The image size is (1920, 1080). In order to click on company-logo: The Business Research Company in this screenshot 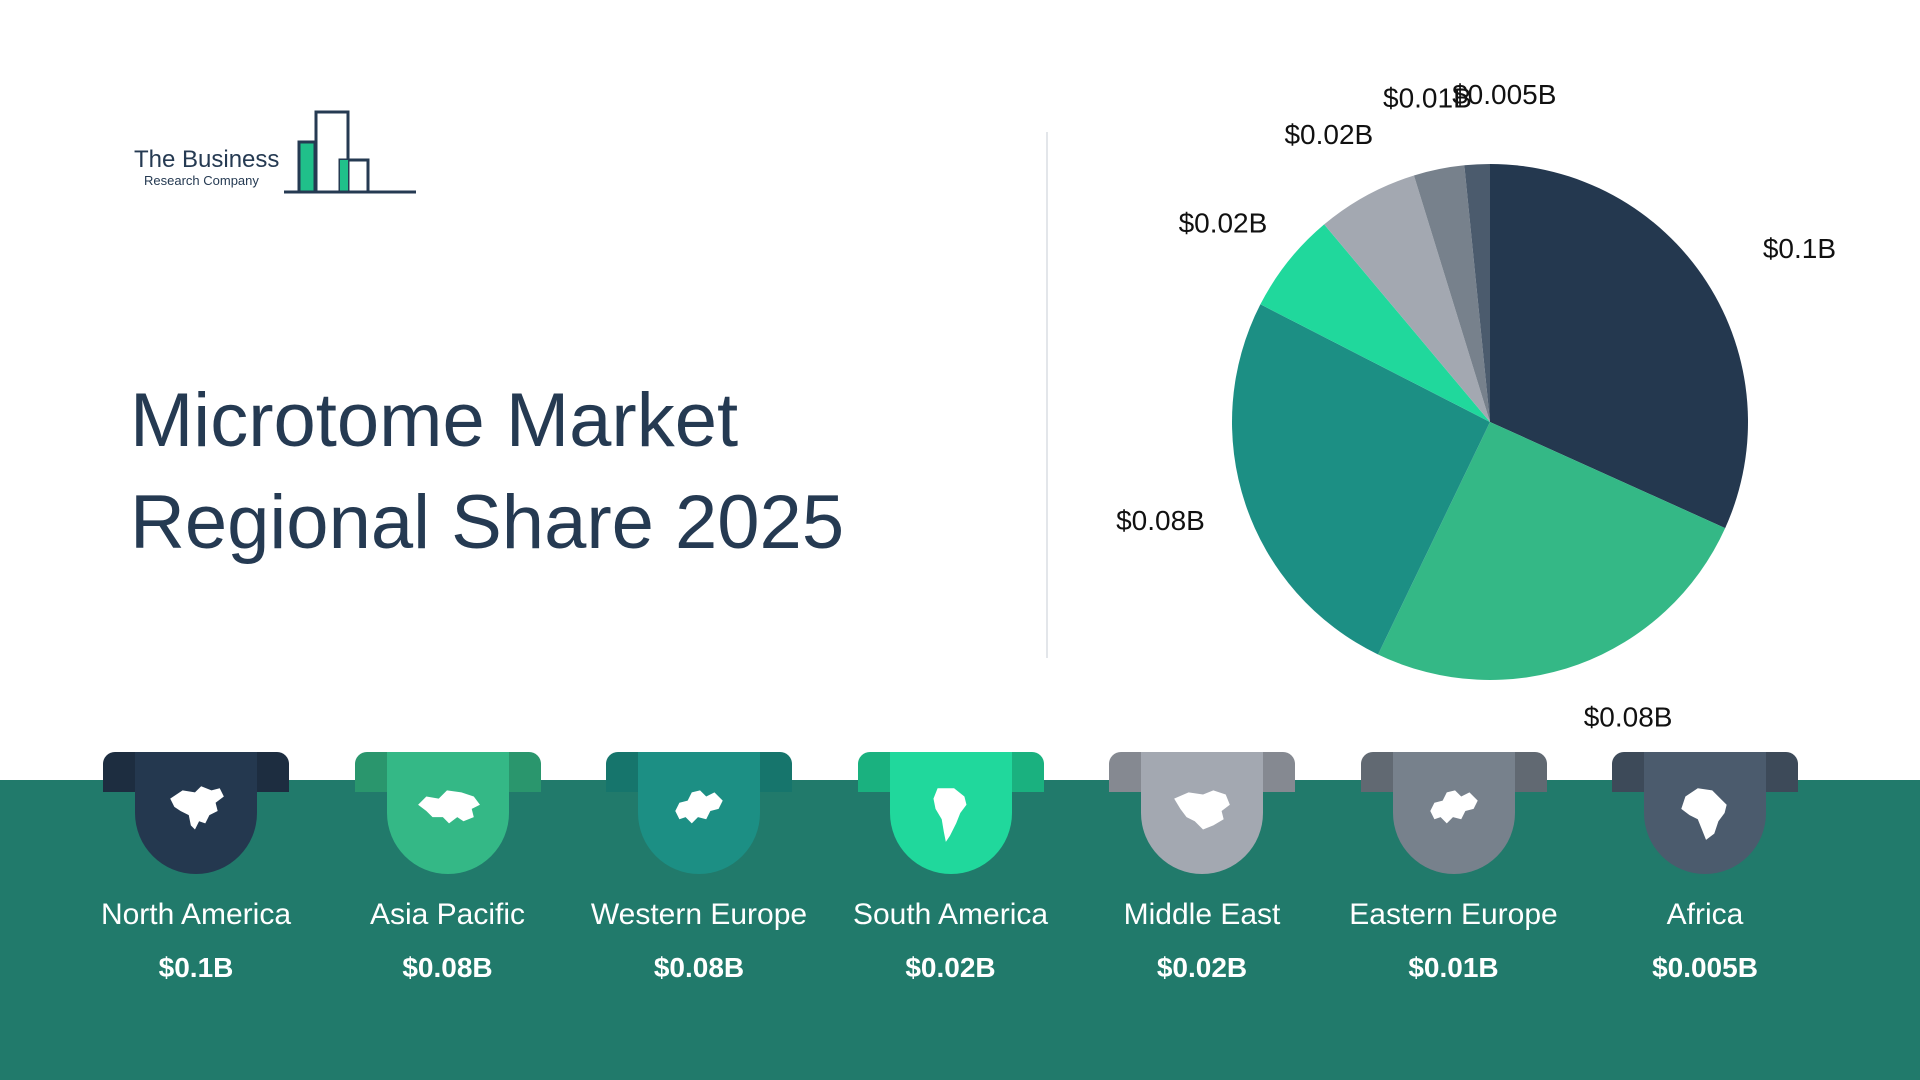, I will do `click(279, 153)`.